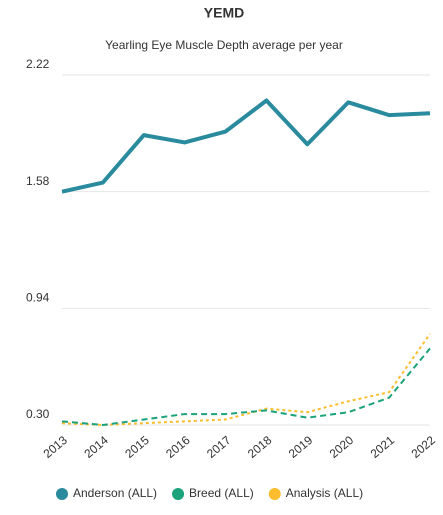 The image size is (443, 515). Describe the element at coordinates (342, 447) in the screenshot. I see `x-tick-label: 2020` at that location.